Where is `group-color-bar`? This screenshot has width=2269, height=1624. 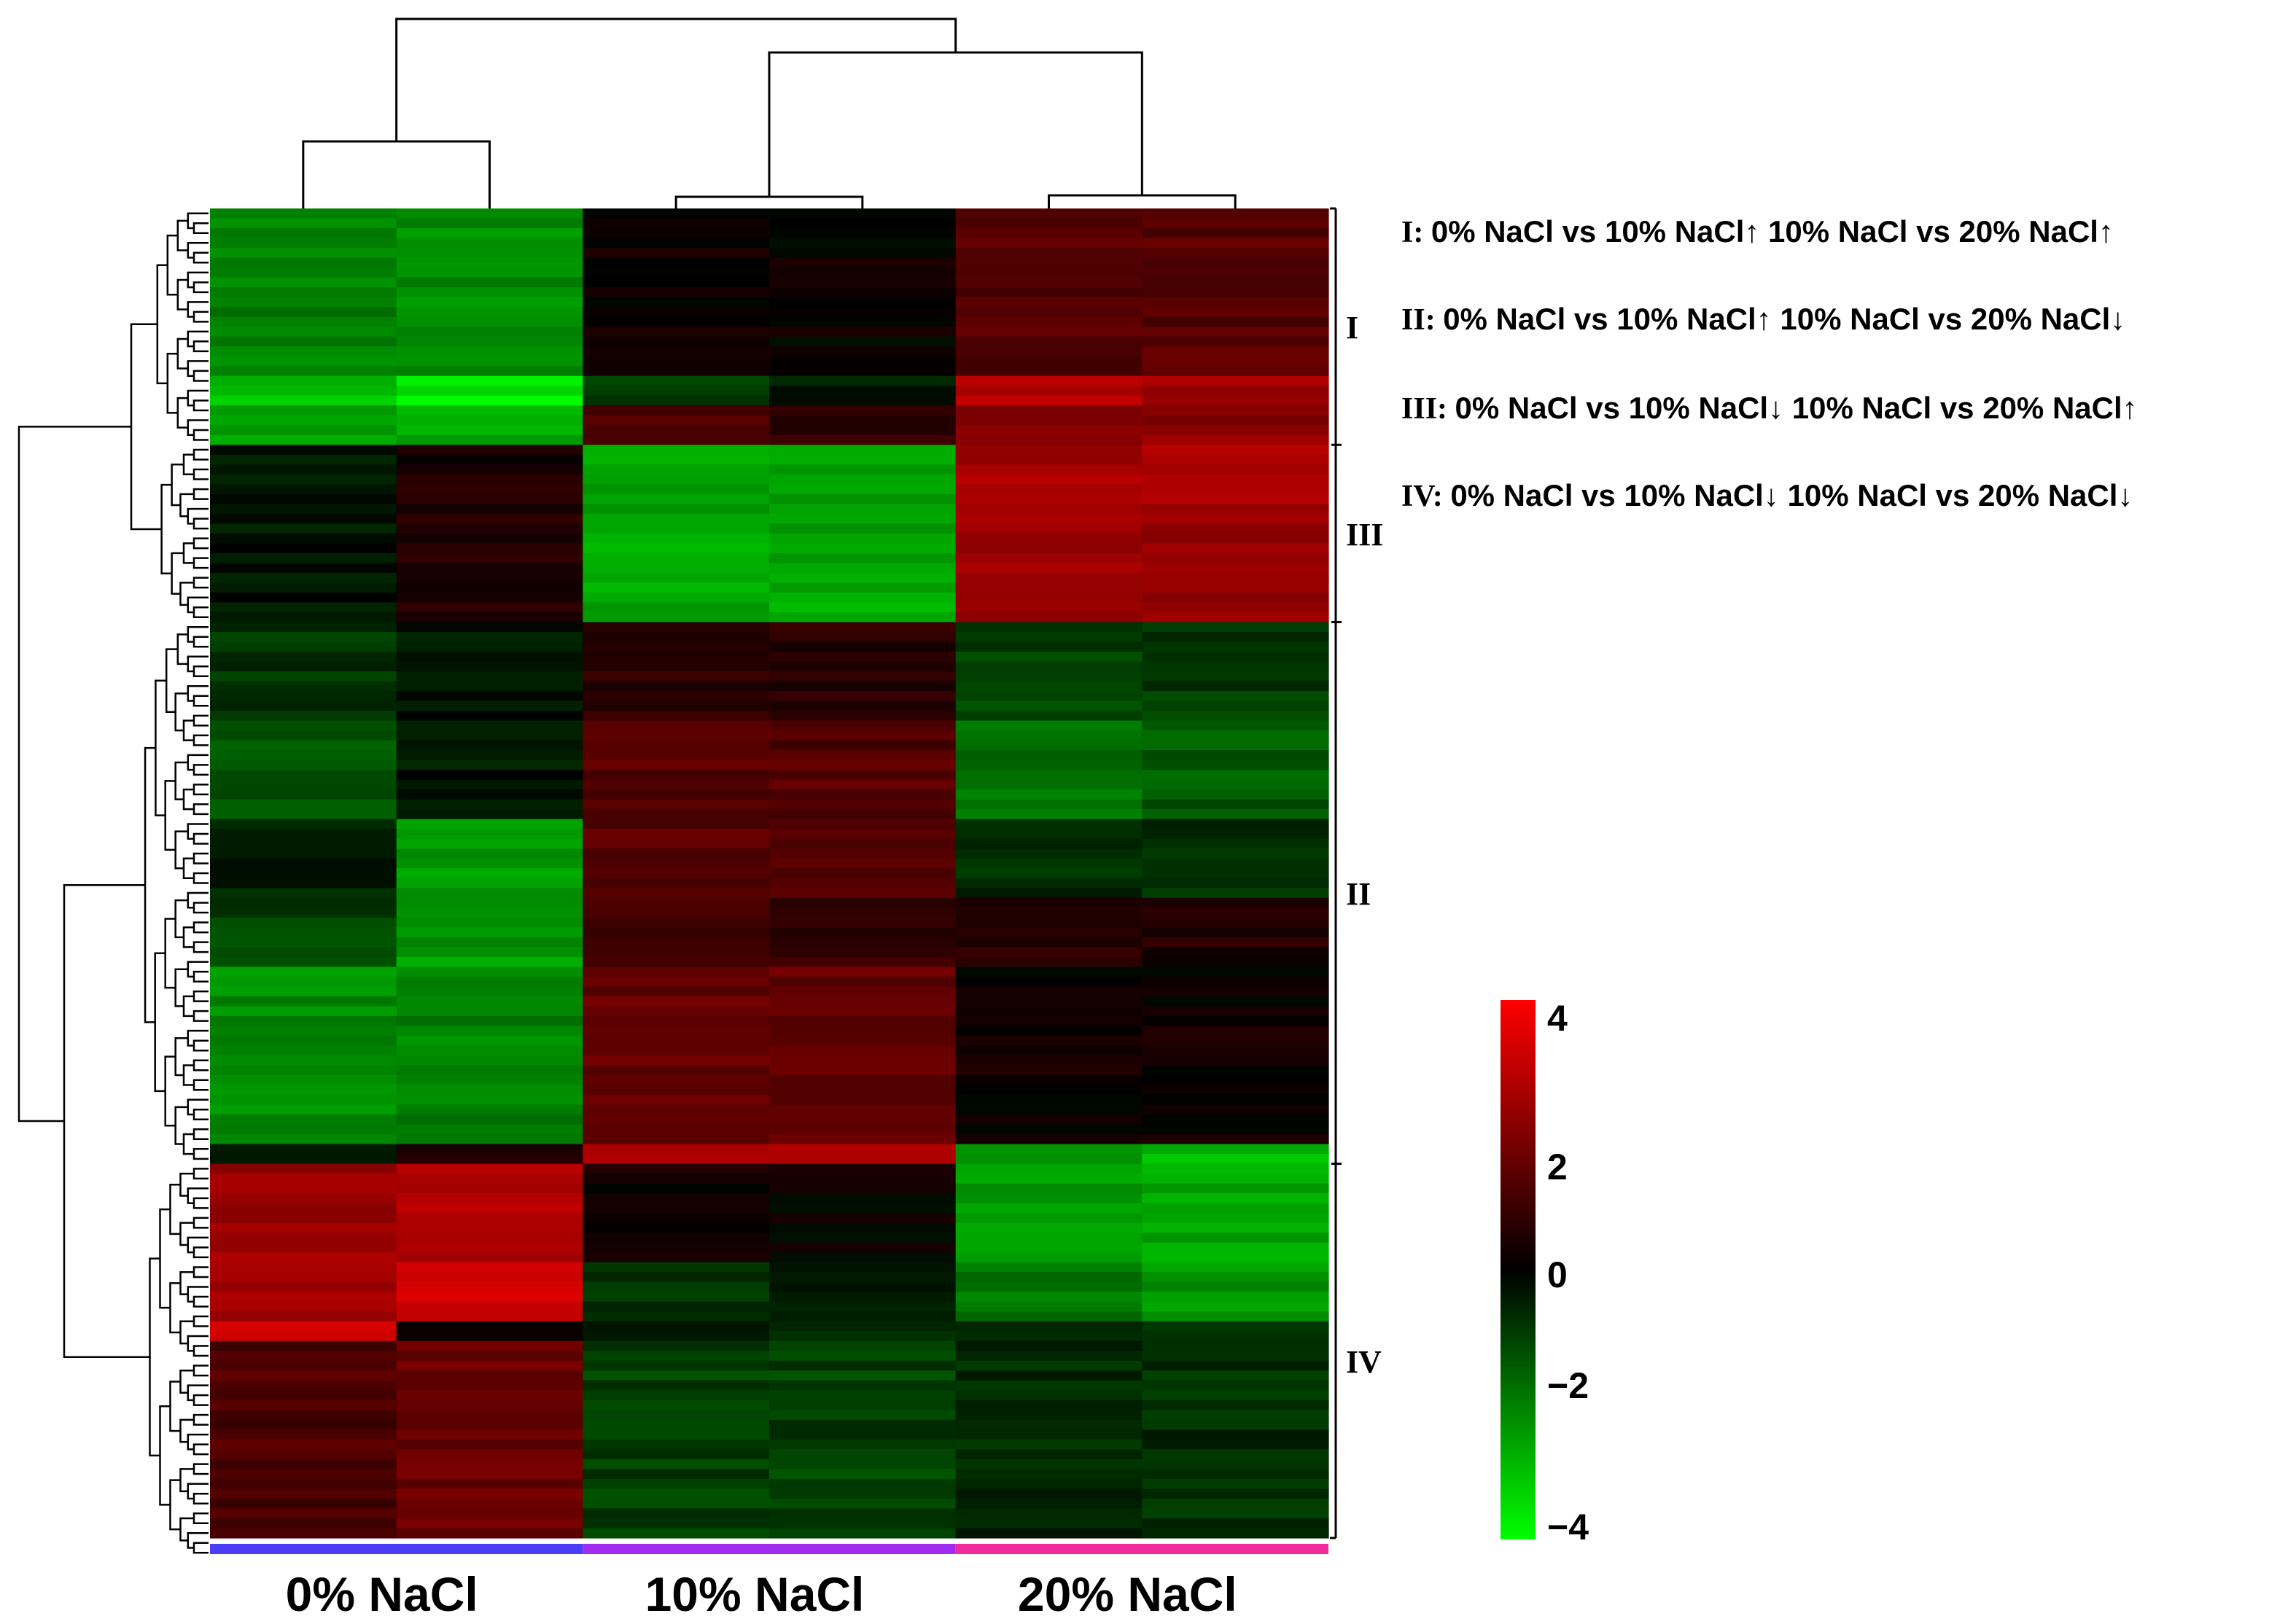 group-color-bar is located at coordinates (769, 1549).